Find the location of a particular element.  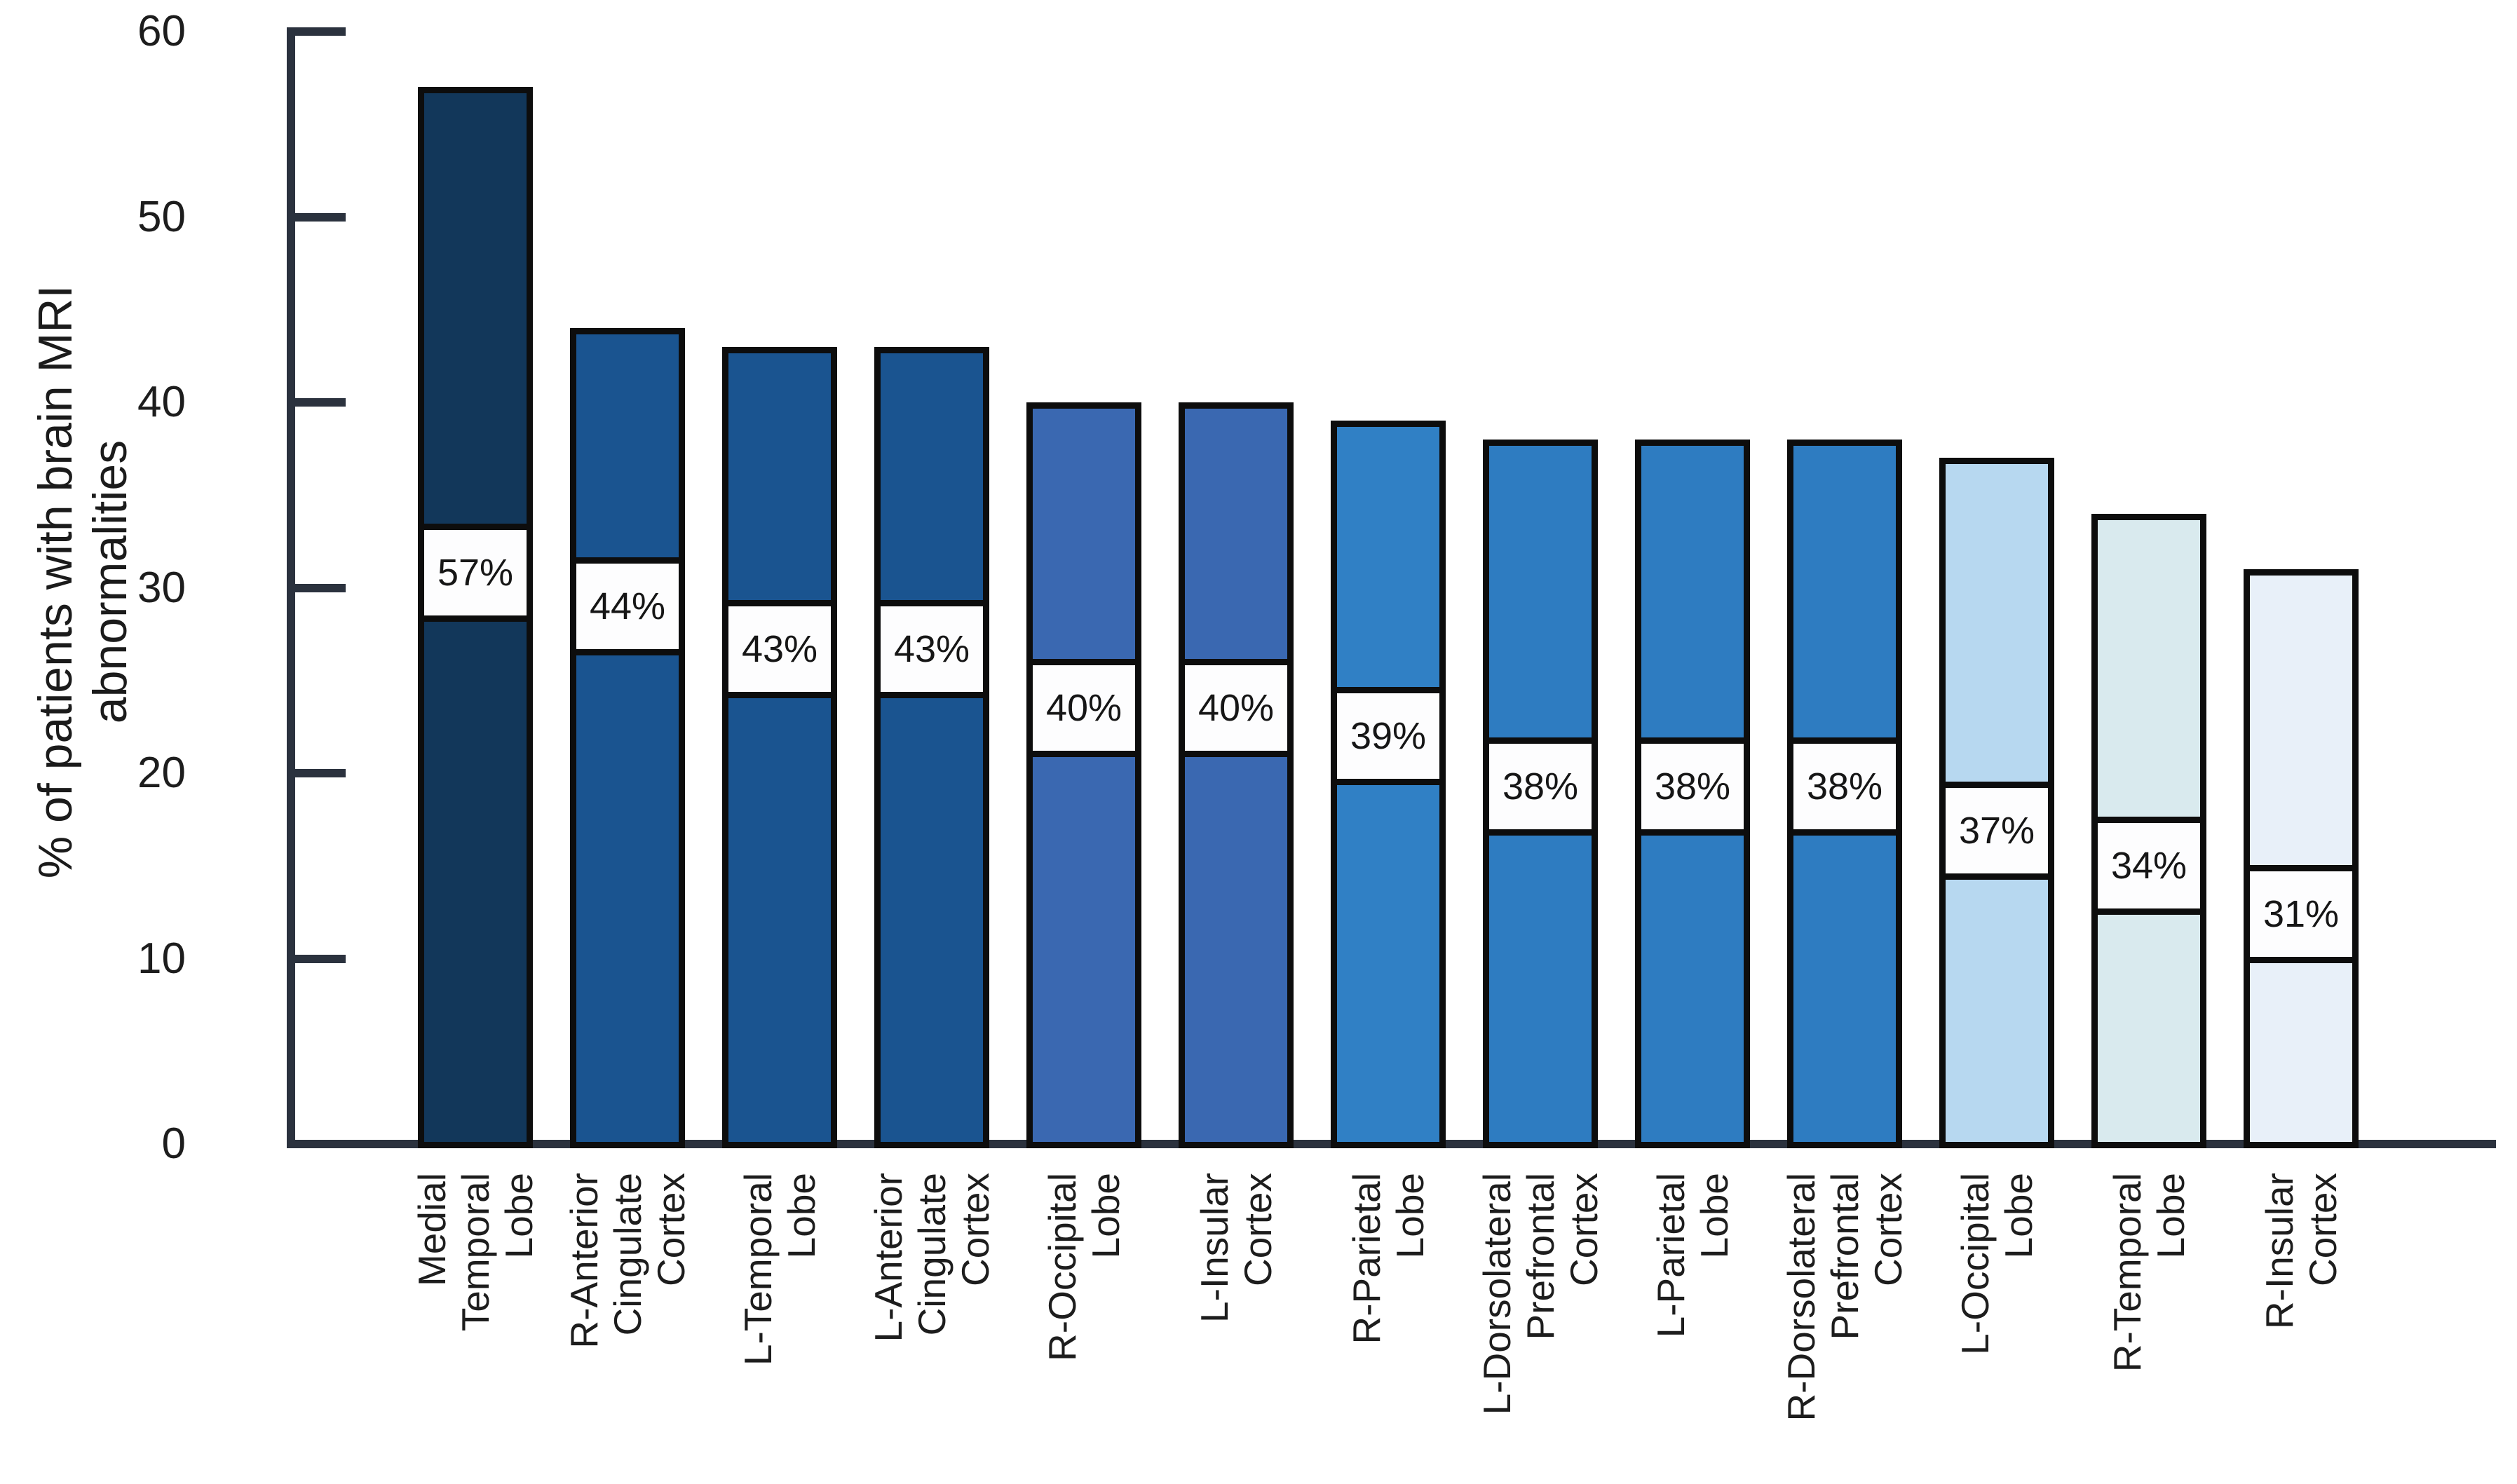

y-tick-label: 30 is located at coordinates (161, 587).